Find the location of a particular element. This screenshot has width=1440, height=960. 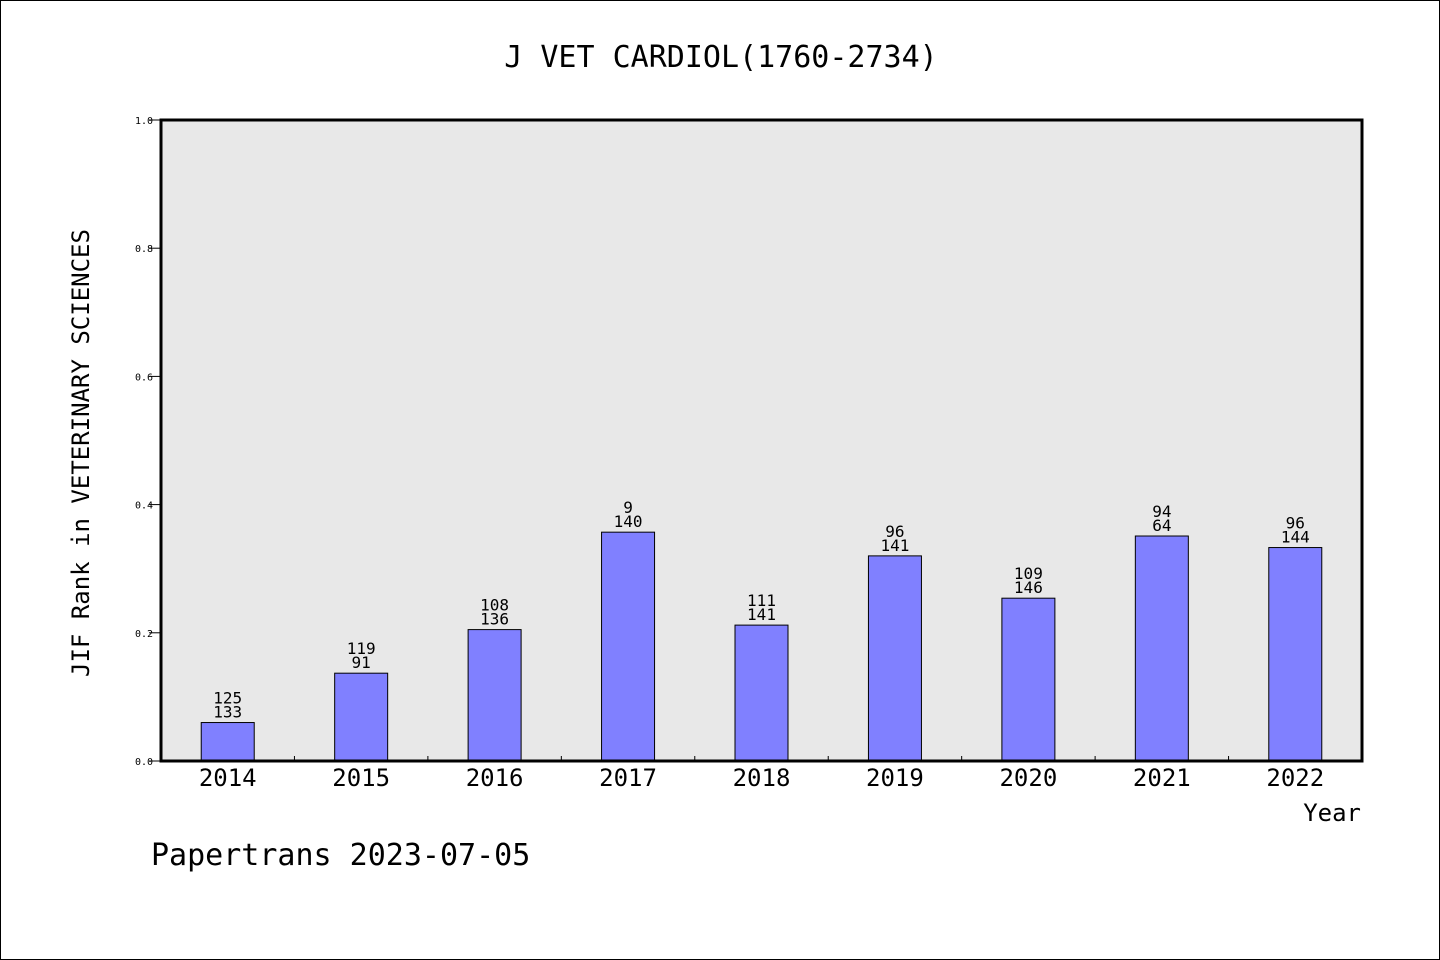

data-label-bottom-2020: 146 is located at coordinates (1028, 587).